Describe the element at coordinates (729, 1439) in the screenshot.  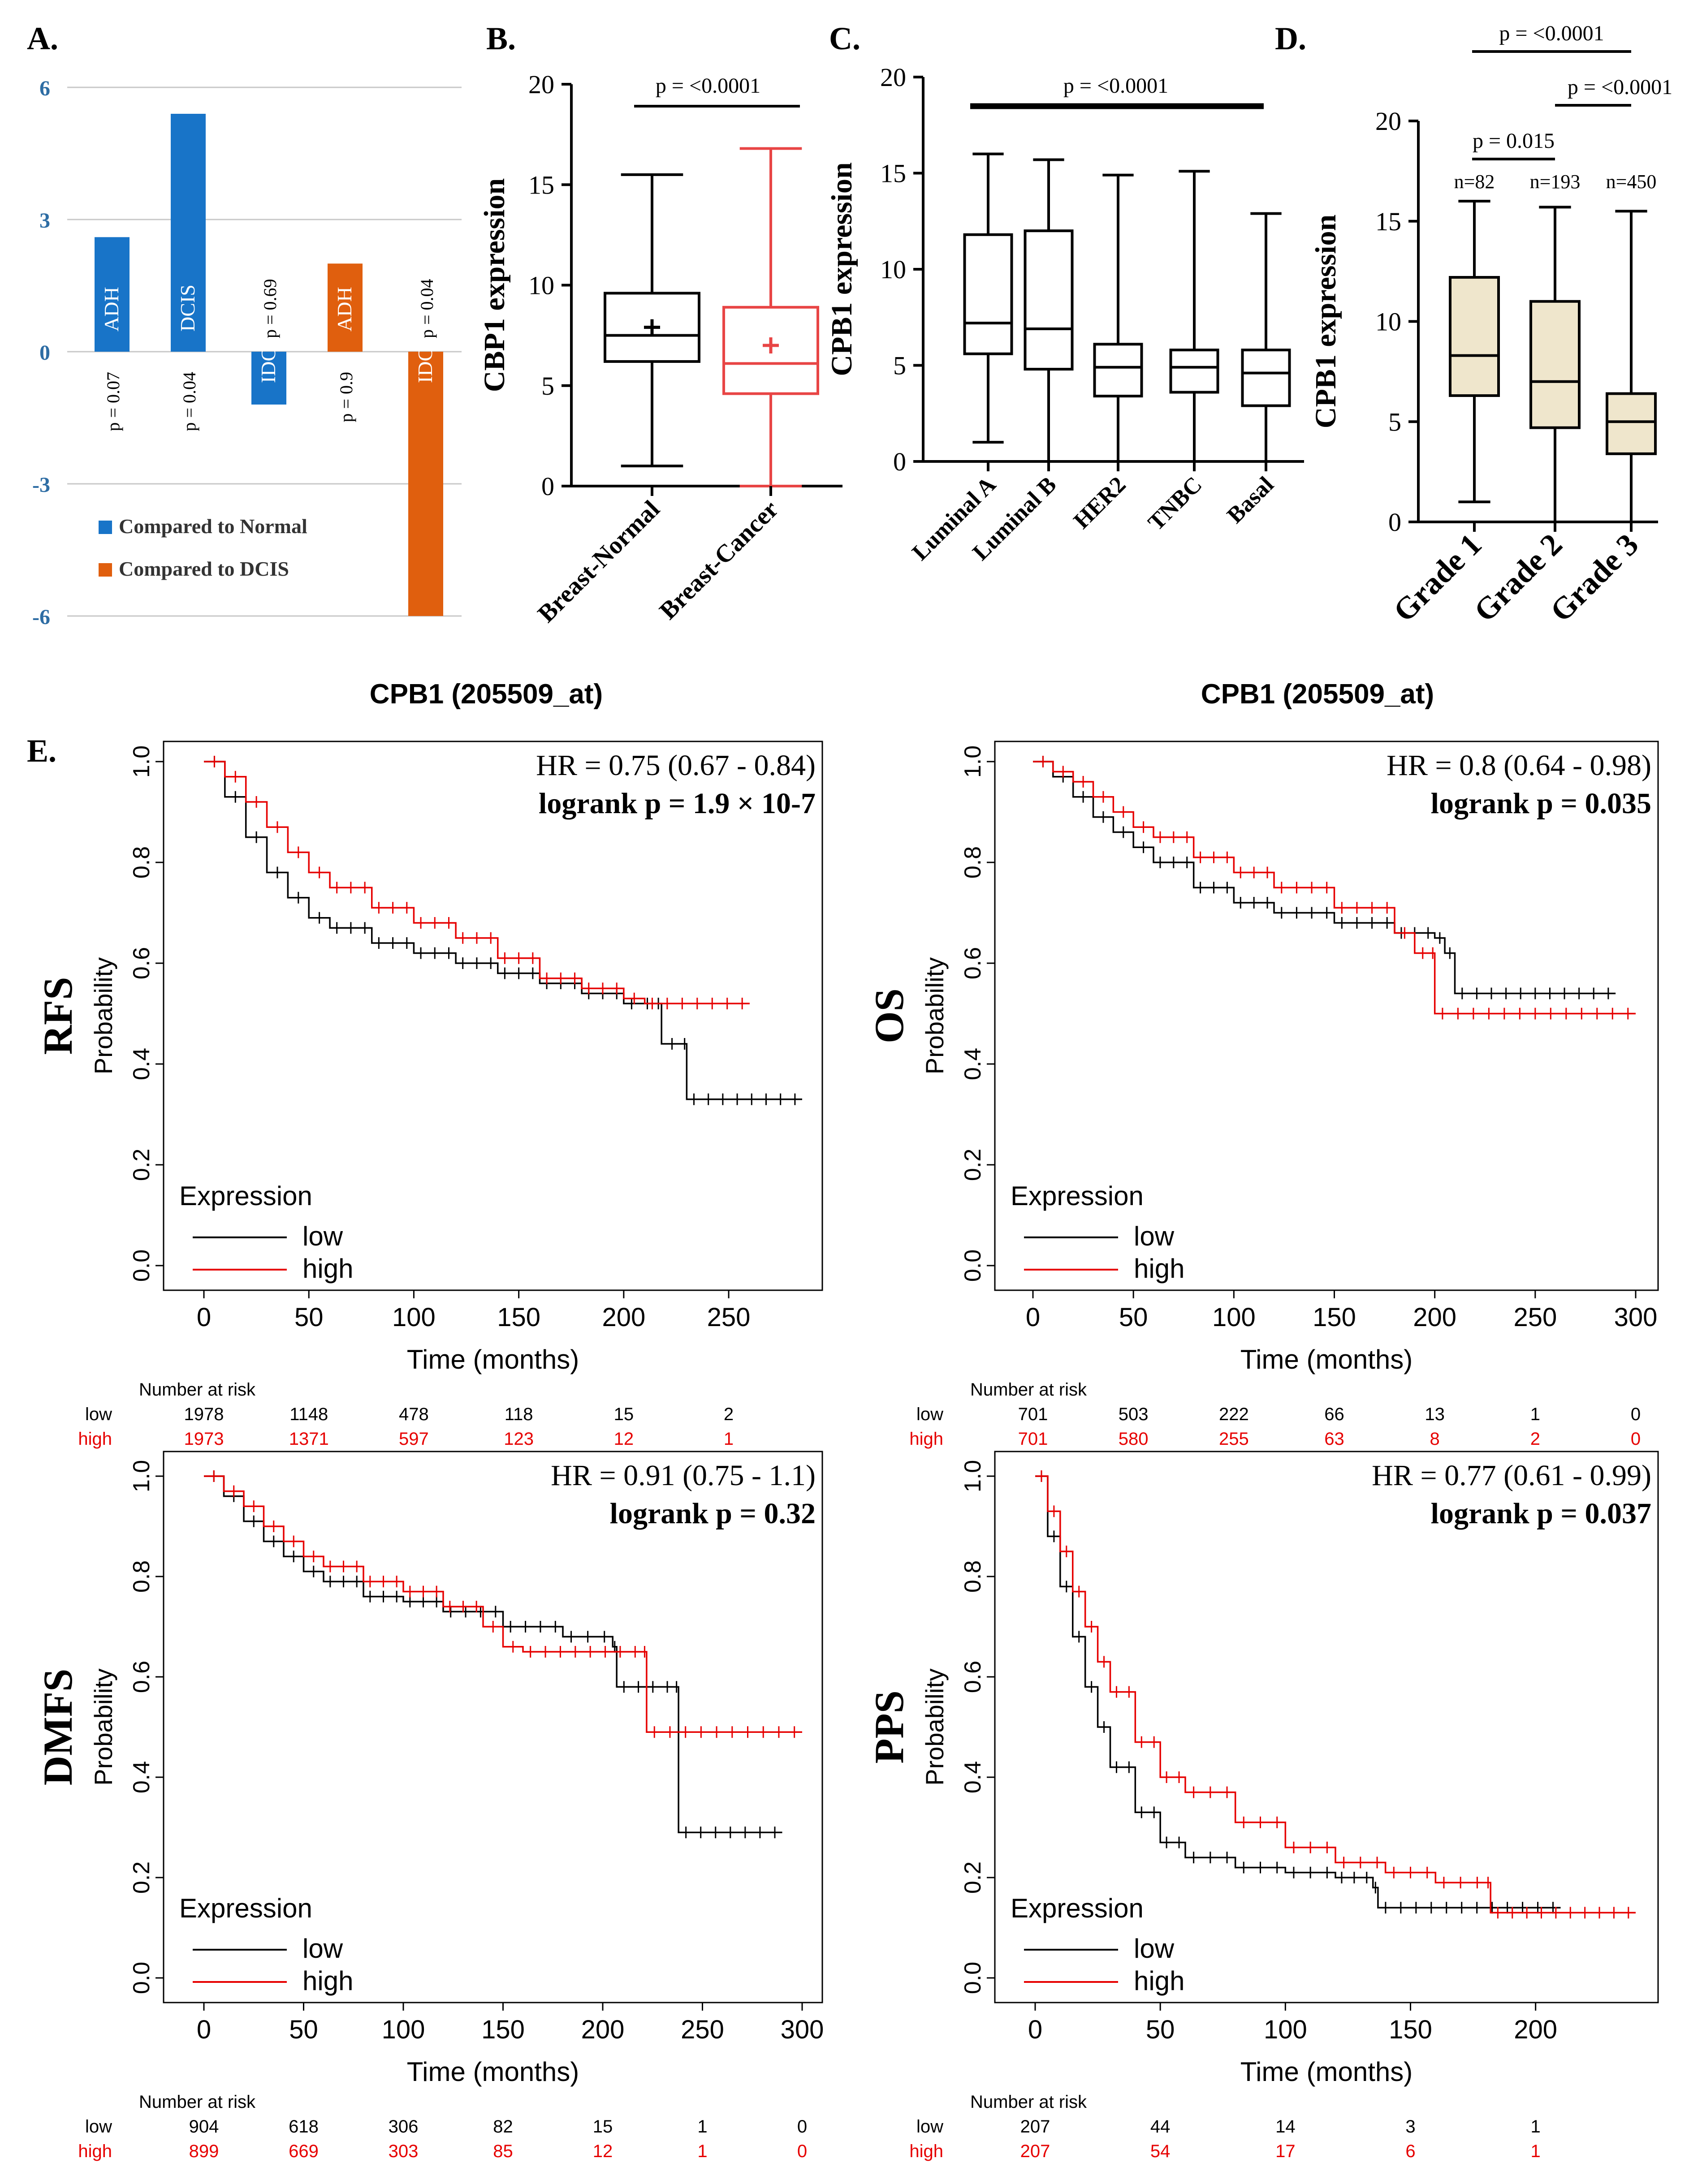
I see `km-risk-high-count: 1` at that location.